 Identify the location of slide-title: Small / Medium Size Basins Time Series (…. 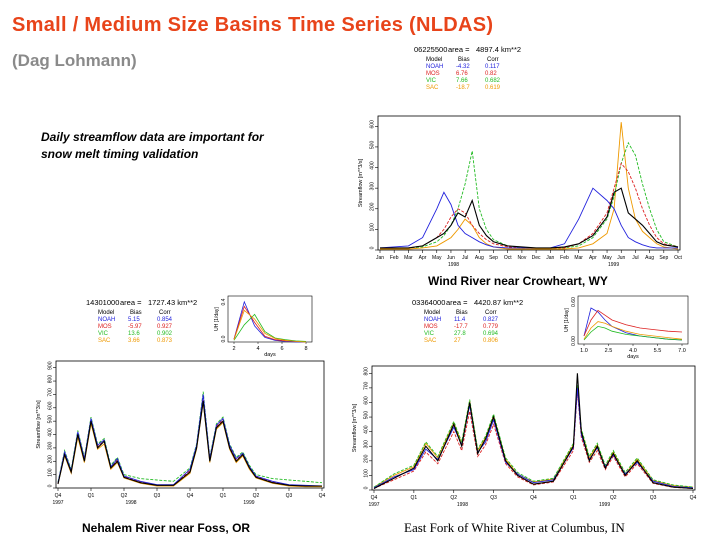
(253, 25).